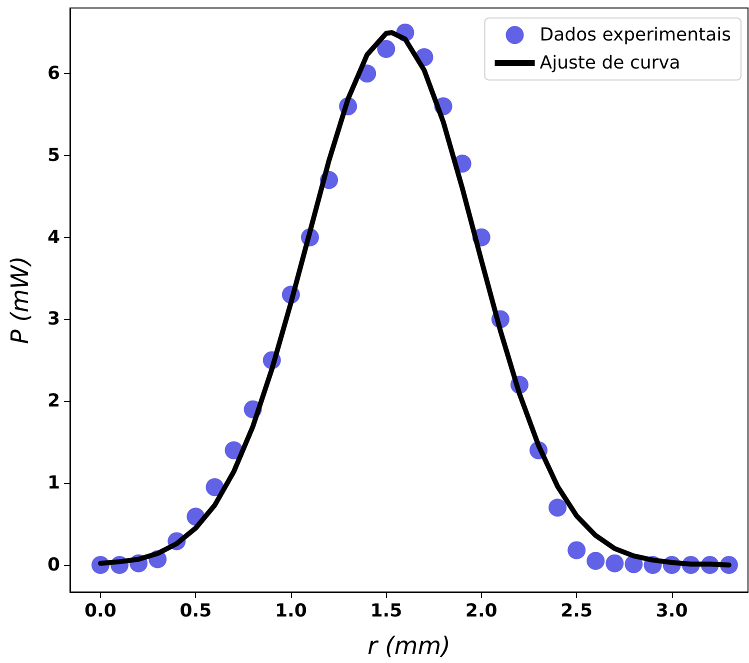 This screenshot has width=749, height=663. I want to click on y-tick-label: 2, so click(53, 401).